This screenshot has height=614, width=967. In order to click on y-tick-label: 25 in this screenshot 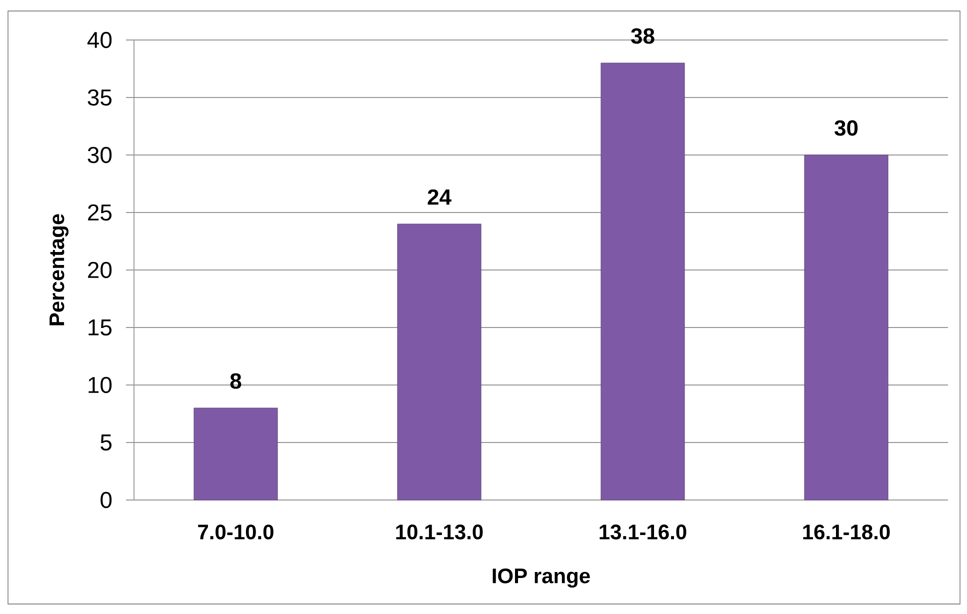, I will do `click(100, 212)`.